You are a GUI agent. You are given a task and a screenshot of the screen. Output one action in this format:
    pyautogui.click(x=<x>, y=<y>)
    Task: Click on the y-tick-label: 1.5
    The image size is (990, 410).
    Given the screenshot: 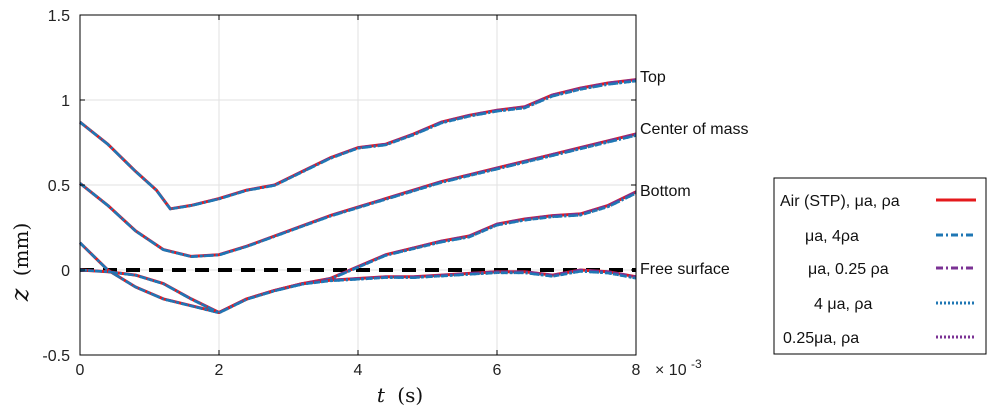 What is the action you would take?
    pyautogui.click(x=59, y=16)
    